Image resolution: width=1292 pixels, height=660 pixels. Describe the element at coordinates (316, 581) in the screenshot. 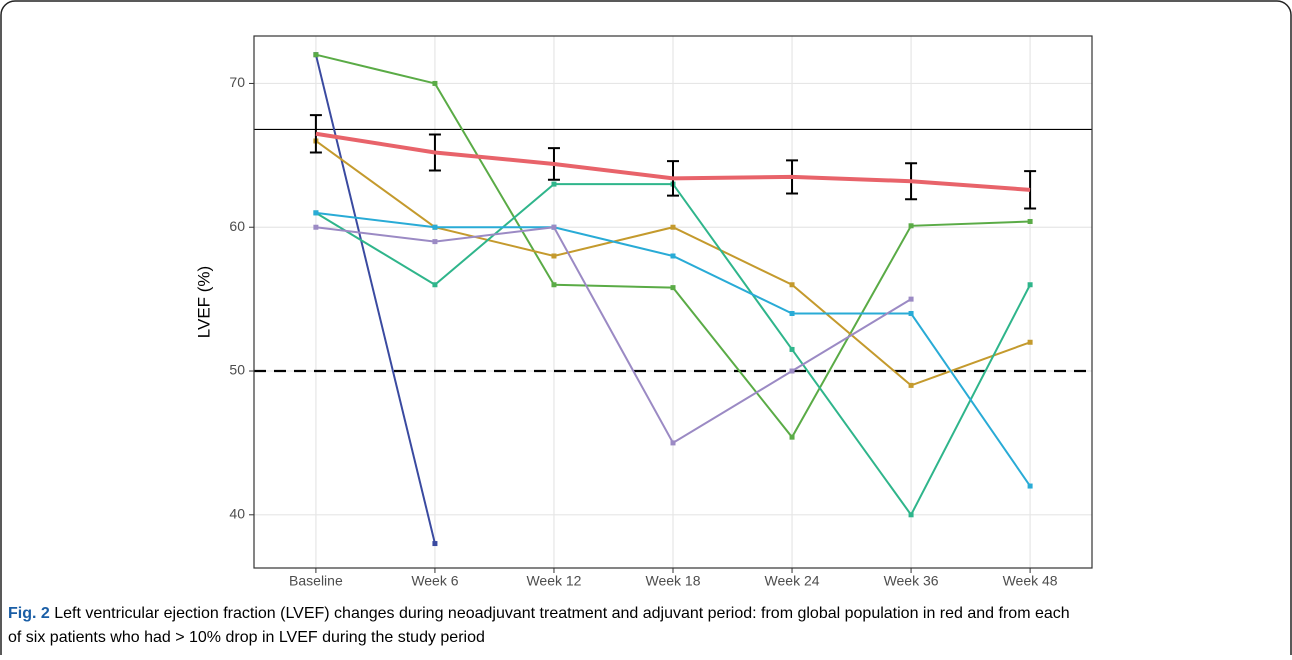

I see `x-tick-label: Baseline` at that location.